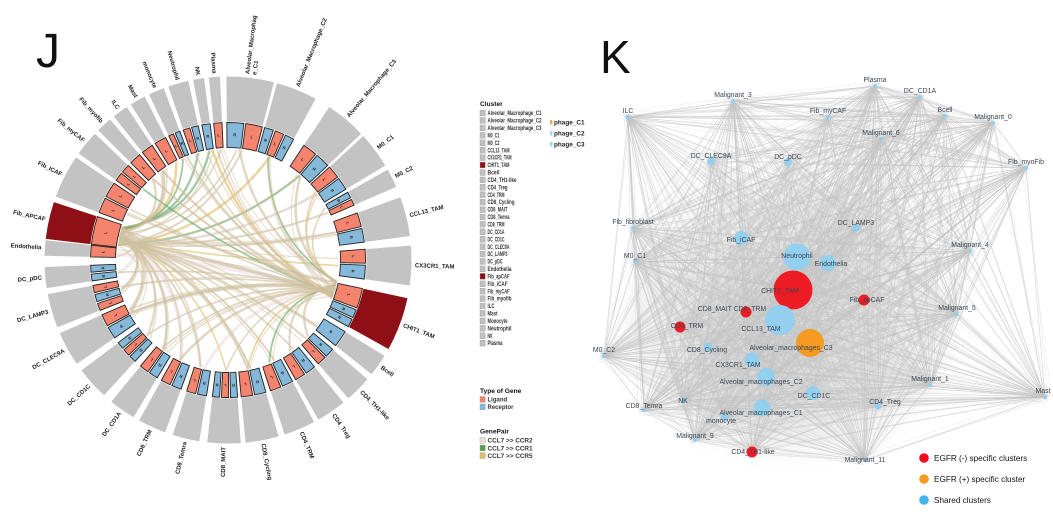 The width and height of the screenshot is (1053, 516). I want to click on svg-text: Plasma, so click(875, 80).